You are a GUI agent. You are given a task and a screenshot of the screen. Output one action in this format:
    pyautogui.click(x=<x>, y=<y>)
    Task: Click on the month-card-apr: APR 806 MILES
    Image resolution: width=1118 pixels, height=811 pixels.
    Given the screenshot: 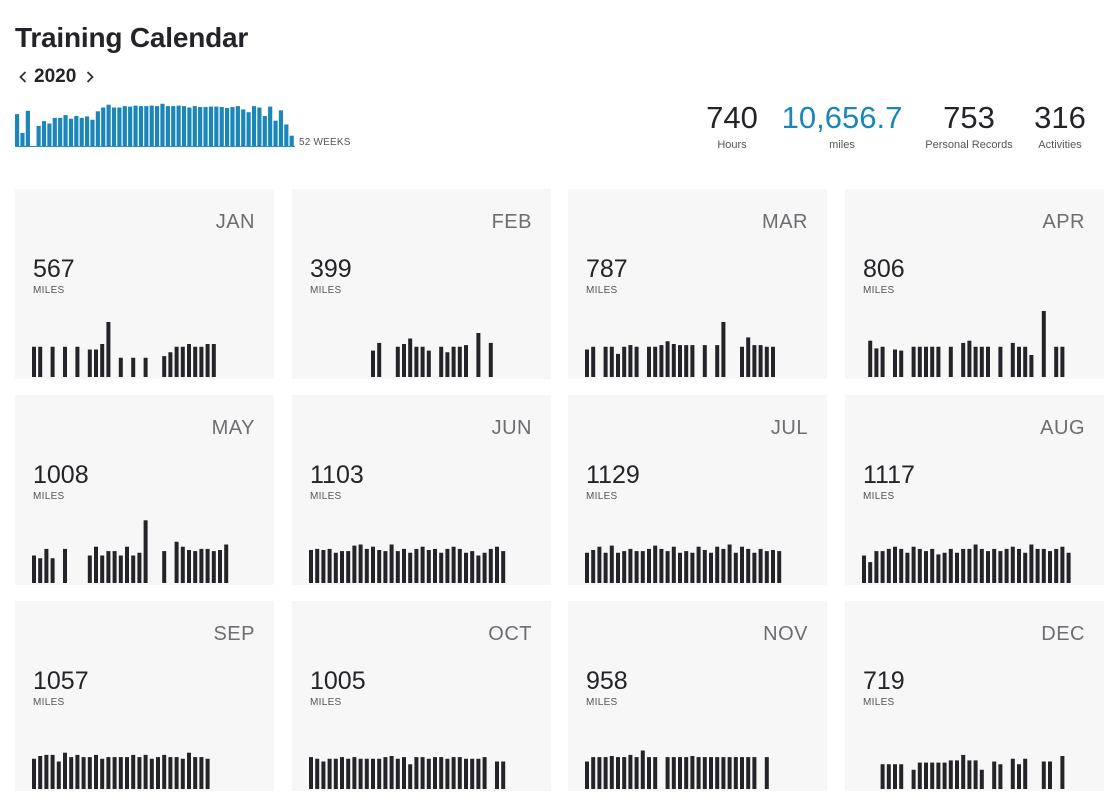 What is the action you would take?
    pyautogui.click(x=974, y=284)
    